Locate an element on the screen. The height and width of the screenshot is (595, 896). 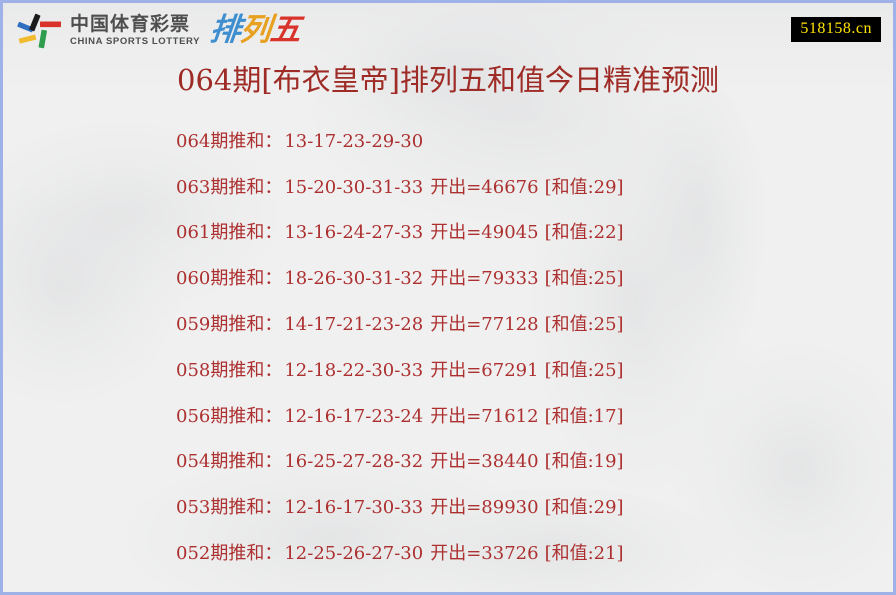
row-draw-result: 开出=71612 is located at coordinates (484, 416).